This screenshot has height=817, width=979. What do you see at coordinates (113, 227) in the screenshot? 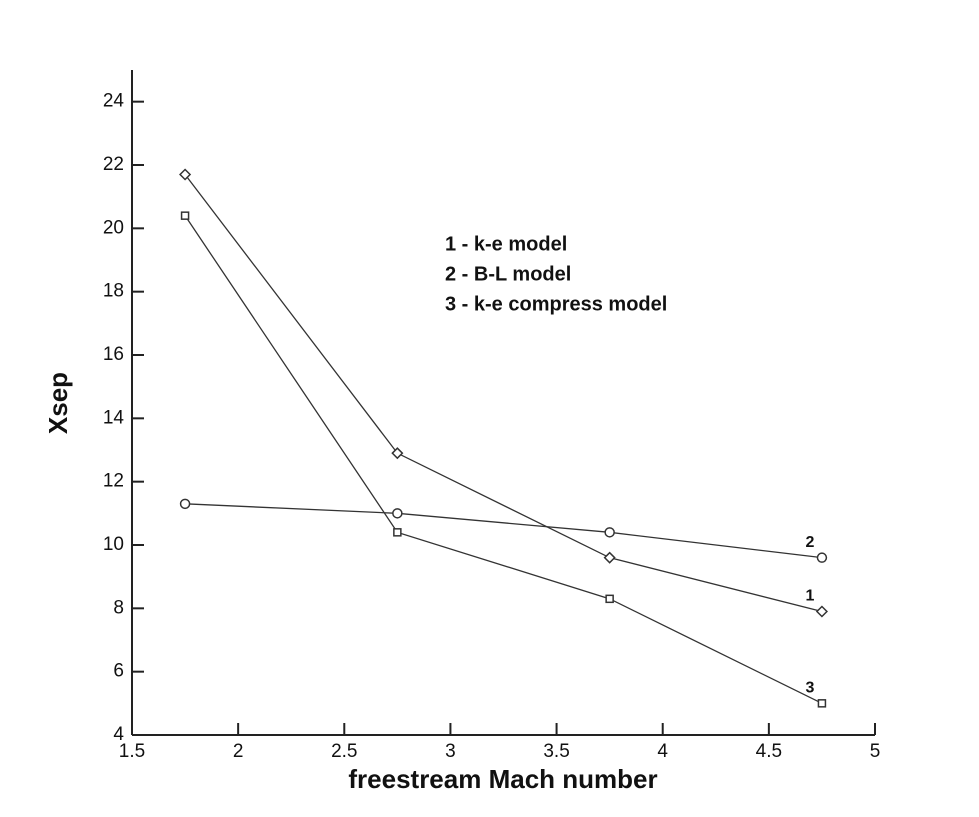
I see `y-tick-label: 20` at bounding box center [113, 227].